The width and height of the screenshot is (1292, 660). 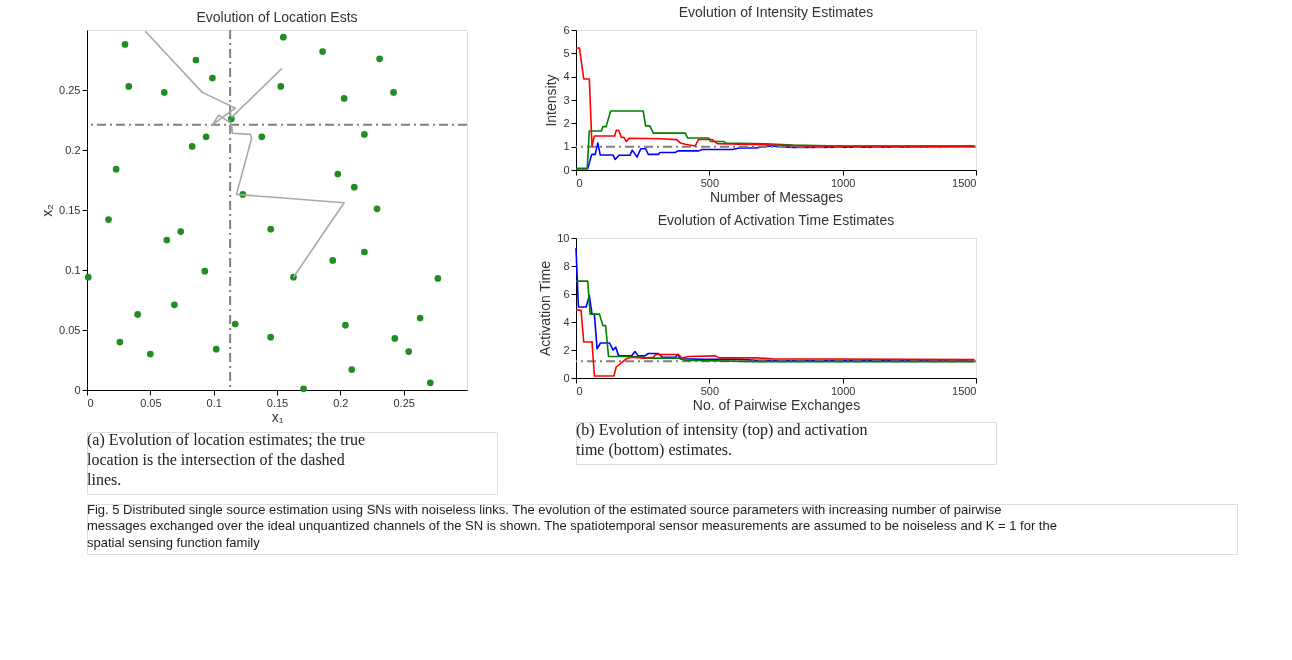 I want to click on y-tick-label: 3, so click(x=566, y=99).